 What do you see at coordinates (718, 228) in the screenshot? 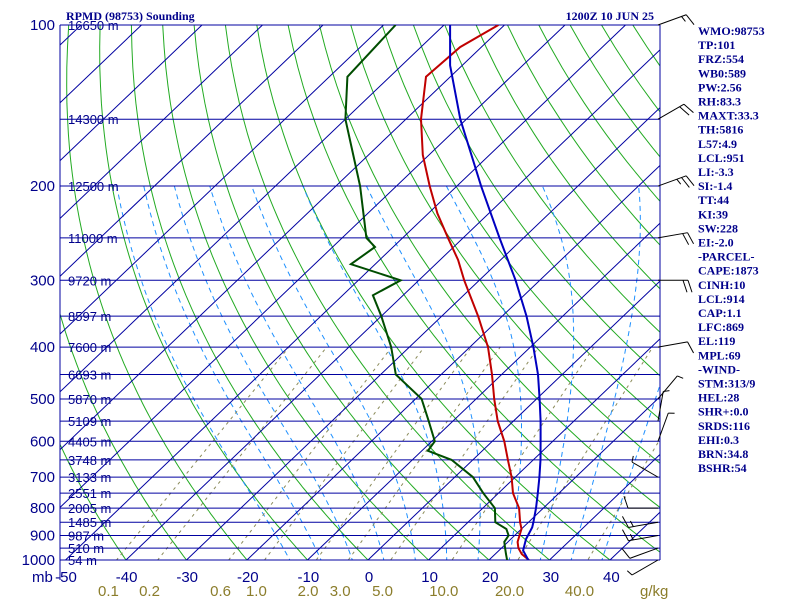
I see `index-text: SW:228` at bounding box center [718, 228].